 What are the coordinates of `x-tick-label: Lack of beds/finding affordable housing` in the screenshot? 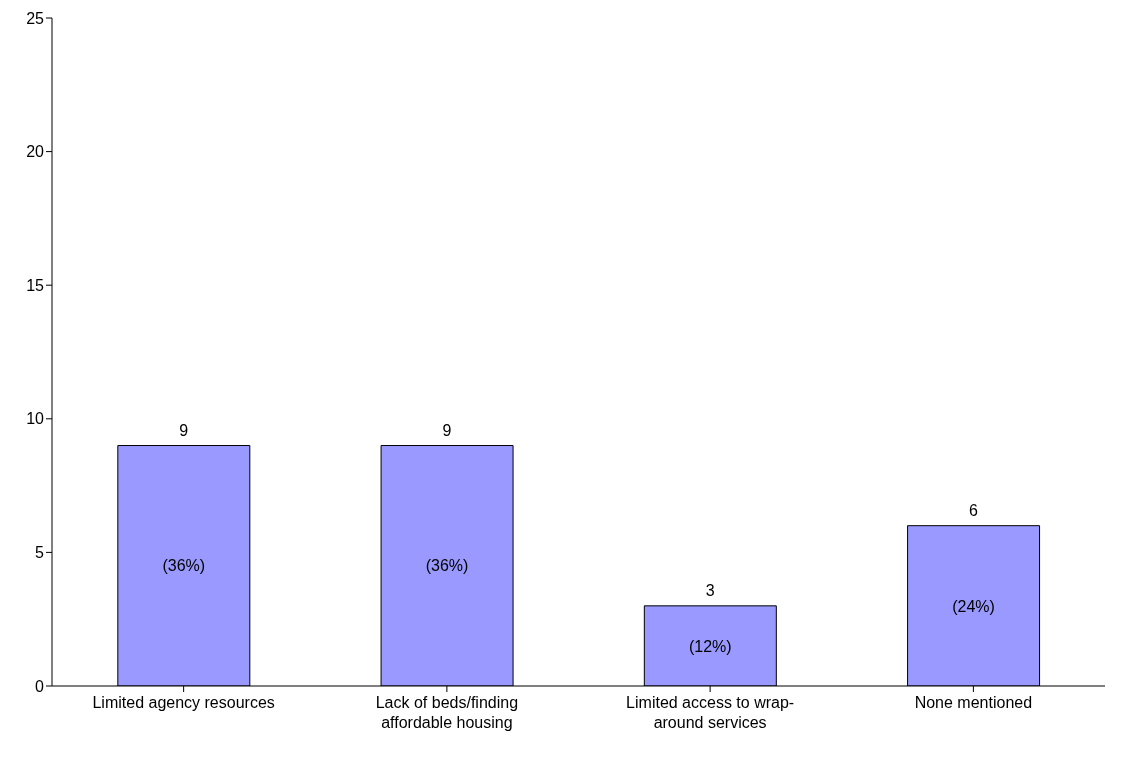 It's located at (447, 712).